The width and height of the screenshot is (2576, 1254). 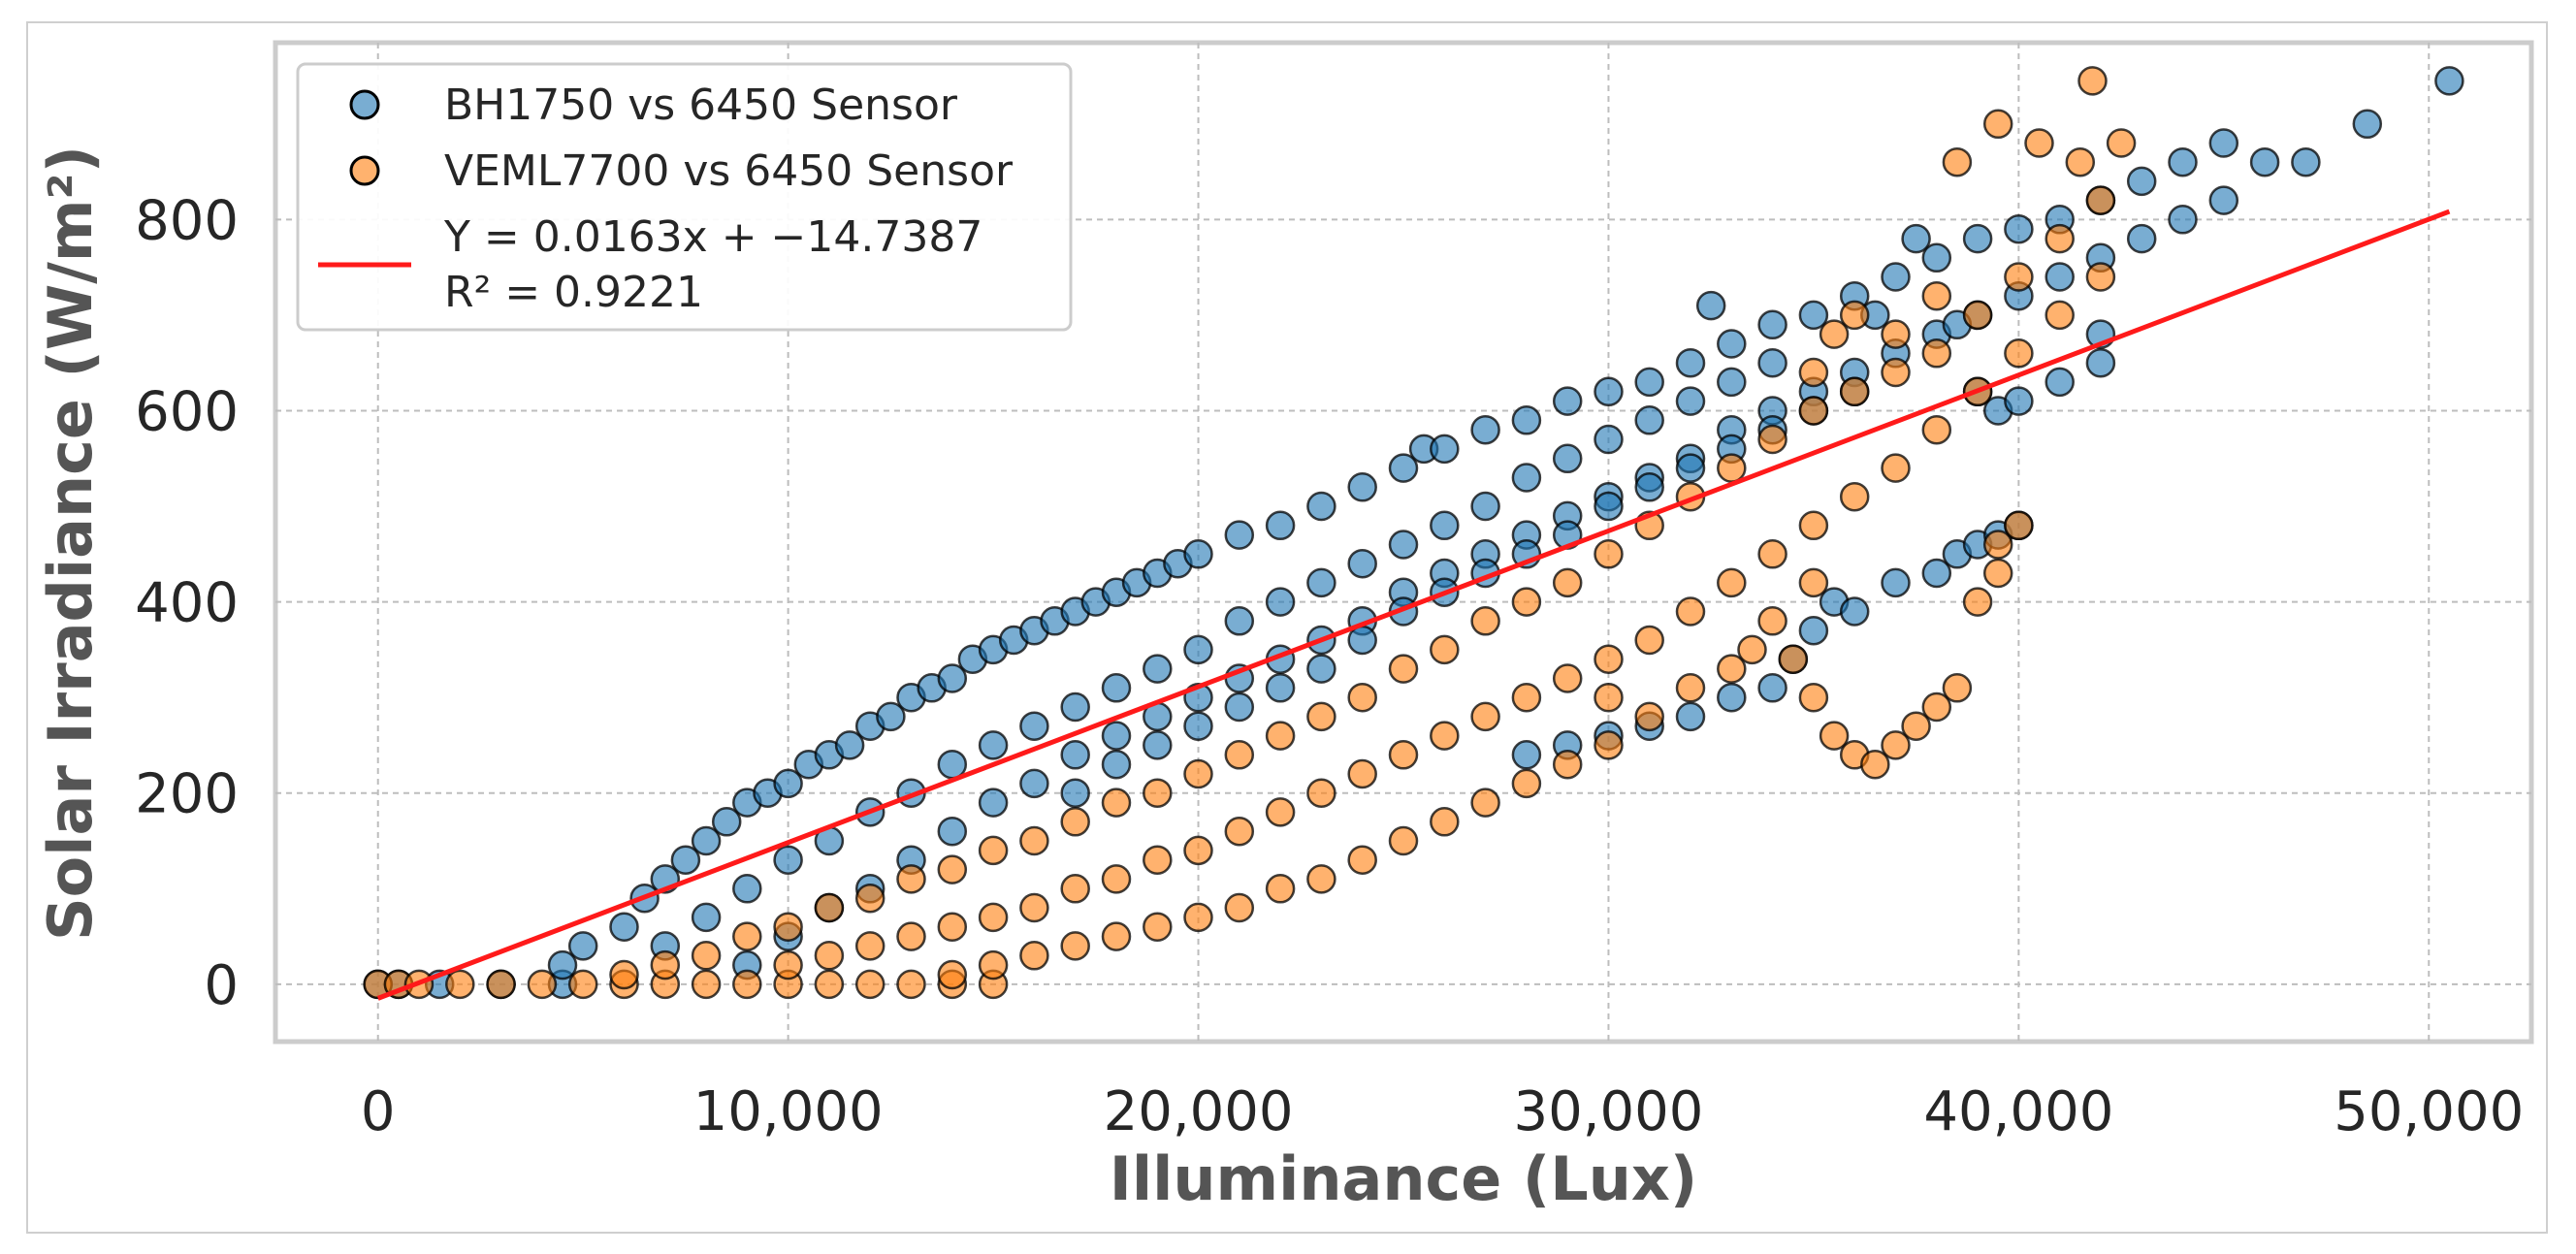 What do you see at coordinates (788, 1111) in the screenshot?
I see `x-tick-label: 10,000` at bounding box center [788, 1111].